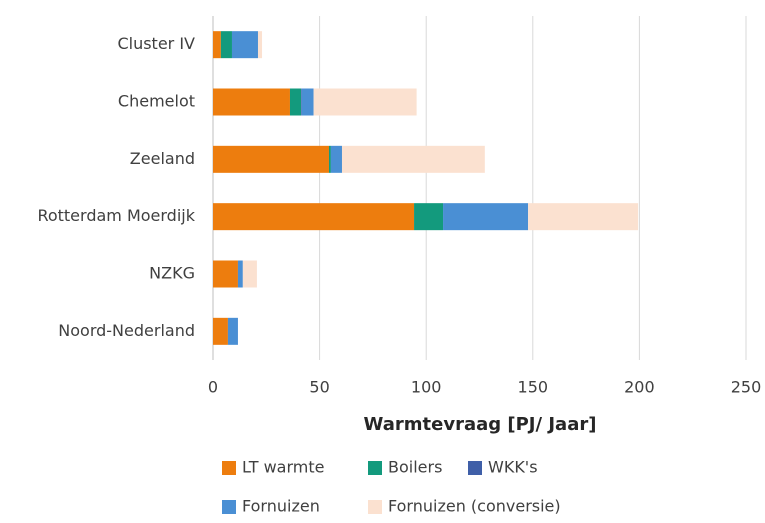  I want to click on x-tick-label: 50, so click(319, 387).